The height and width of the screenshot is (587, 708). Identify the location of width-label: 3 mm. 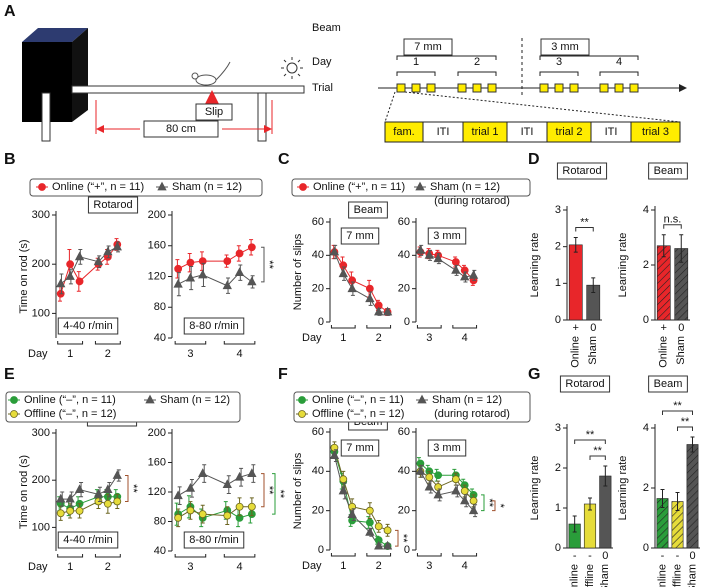
(565, 47).